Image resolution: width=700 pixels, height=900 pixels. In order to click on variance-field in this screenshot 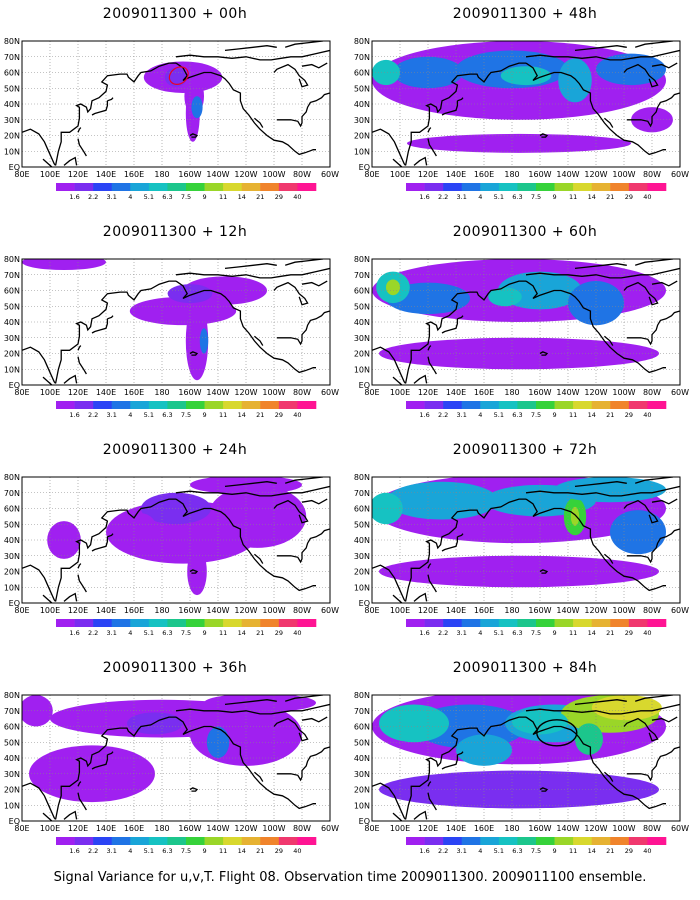, I will do `click(519, 532)`.